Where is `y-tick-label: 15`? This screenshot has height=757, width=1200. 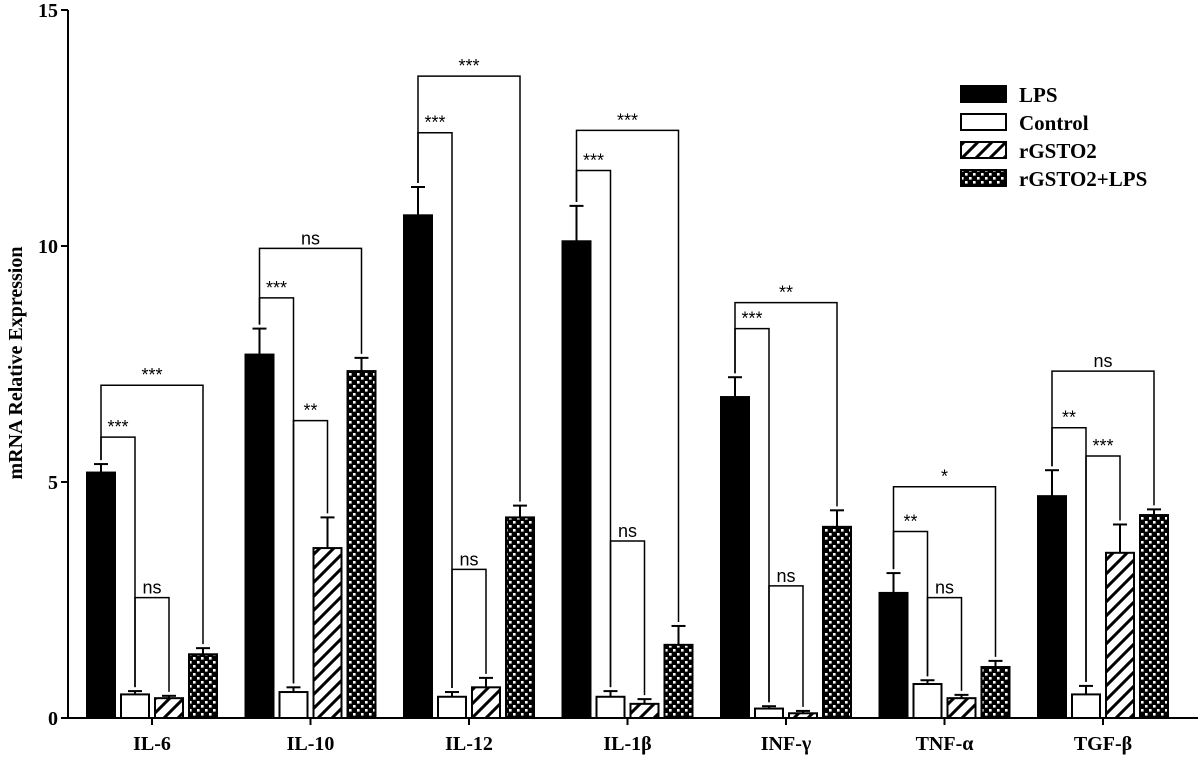
y-tick-label: 15 is located at coordinates (48, 11).